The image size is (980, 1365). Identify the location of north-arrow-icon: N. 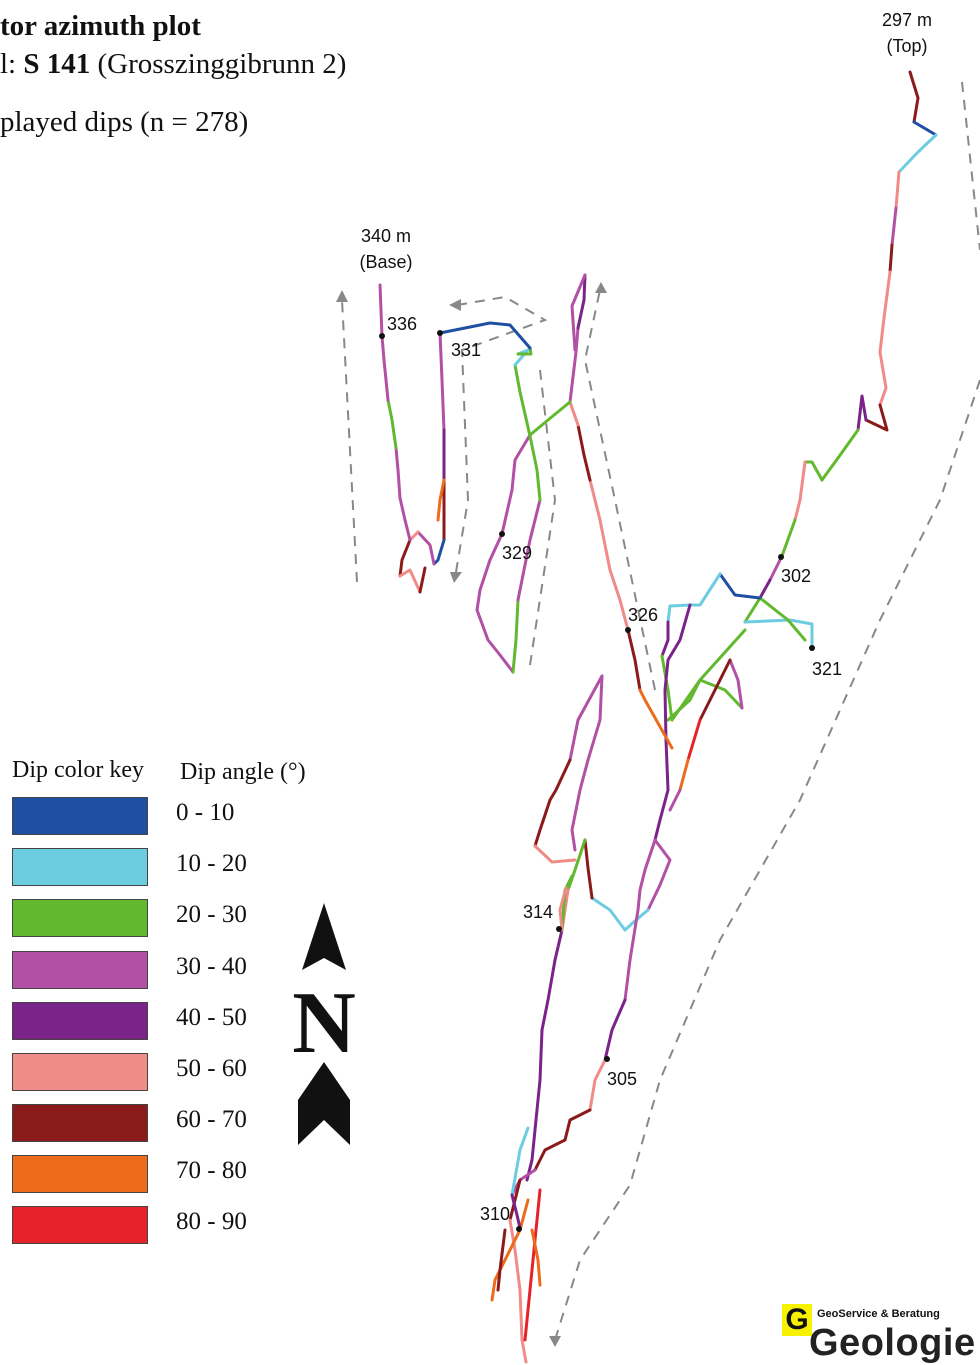
(324, 1024).